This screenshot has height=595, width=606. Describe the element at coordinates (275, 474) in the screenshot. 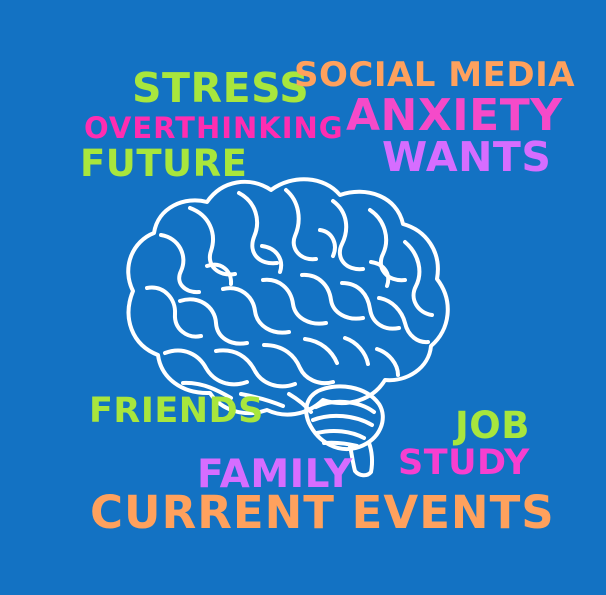

I see `word-family: FAMILY` at that location.